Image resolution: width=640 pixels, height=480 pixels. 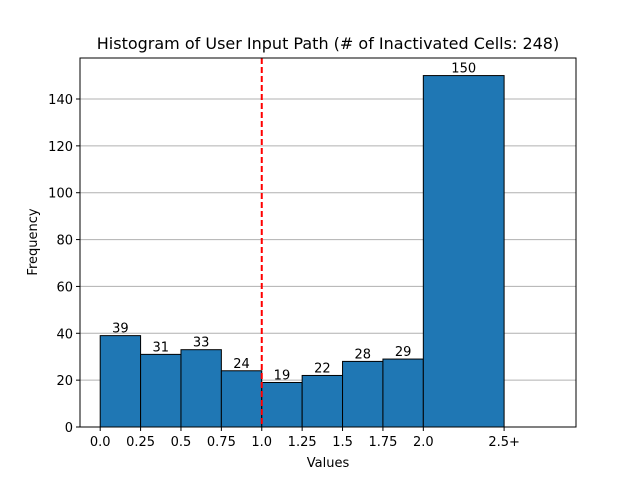 I want to click on y-tick-label: 140, so click(x=60, y=100).